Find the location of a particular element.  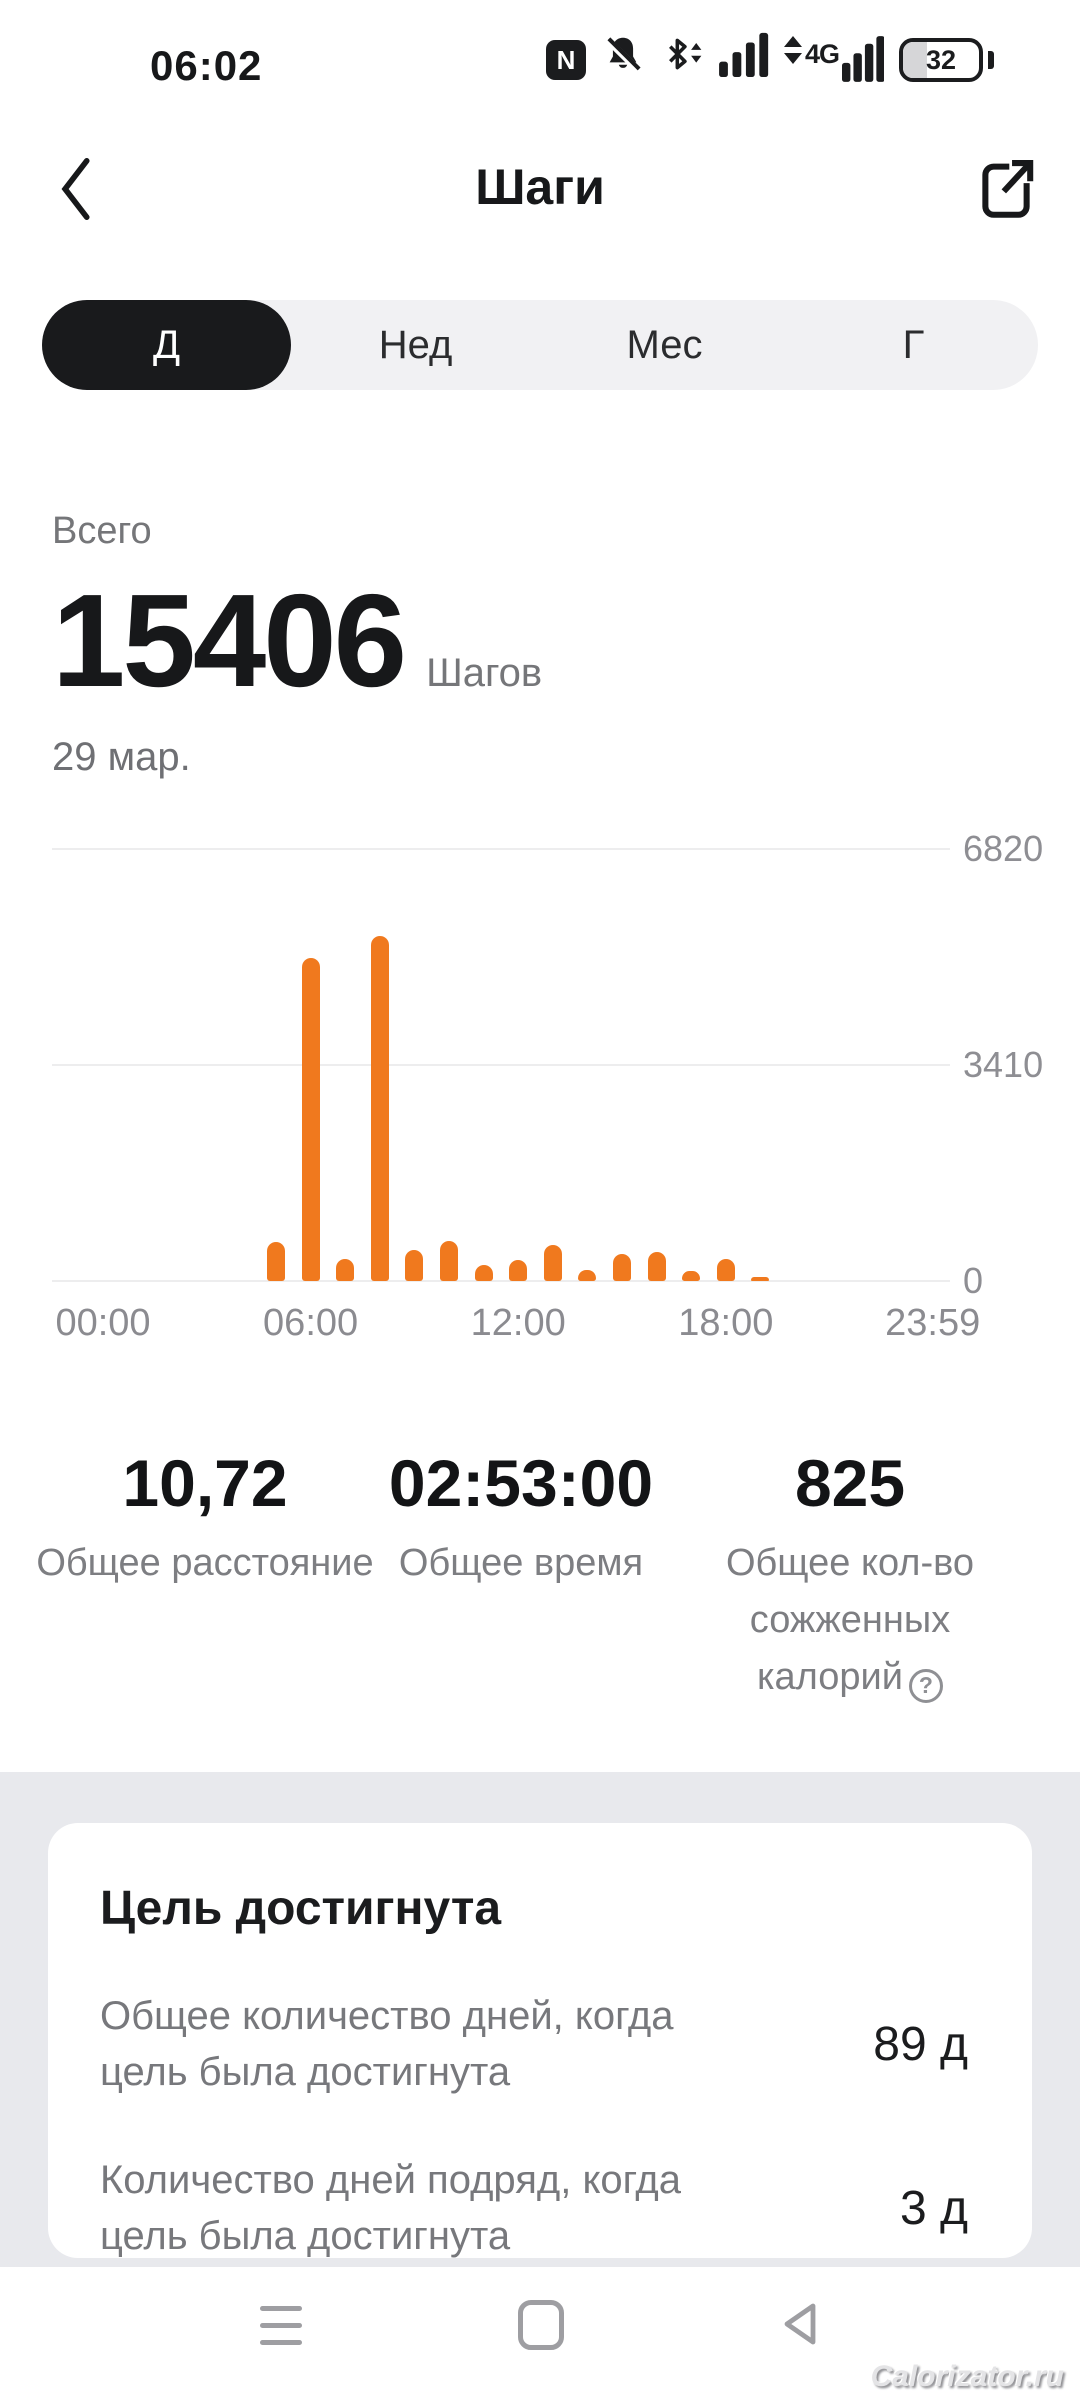

tab-month: Мес is located at coordinates (664, 344).